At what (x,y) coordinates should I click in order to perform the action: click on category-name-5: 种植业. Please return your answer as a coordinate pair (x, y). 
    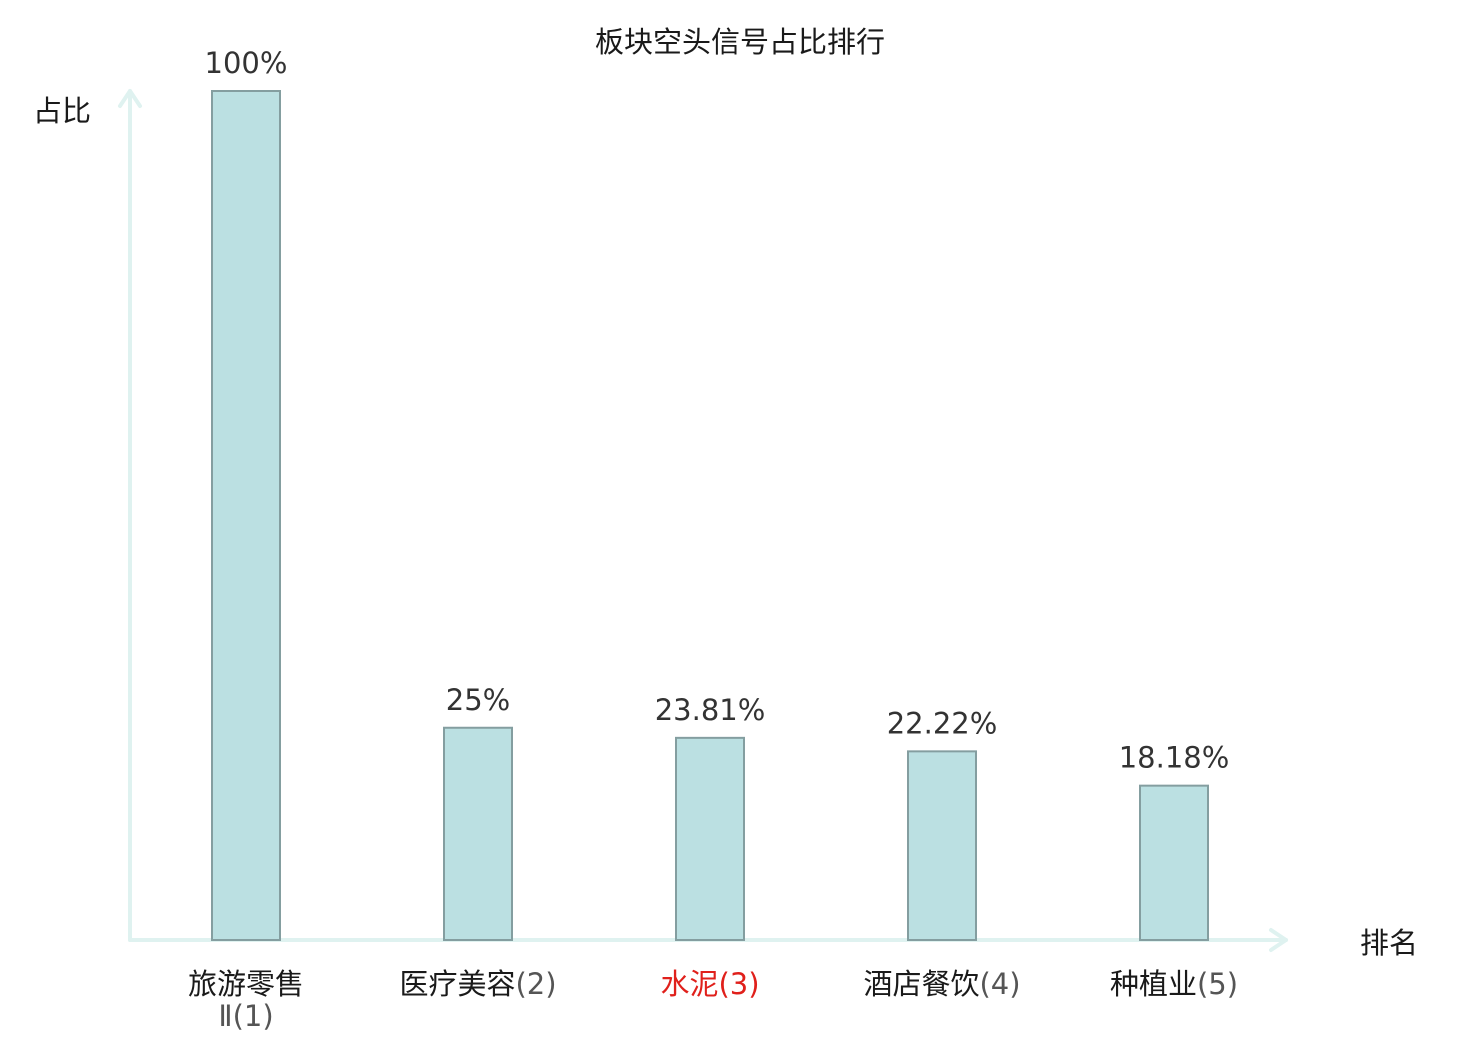
    Looking at the image, I should click on (1153, 984).